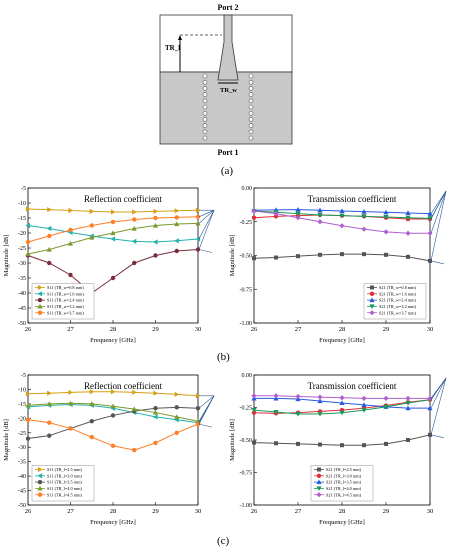 The image size is (454, 550). I want to click on tr-l-arrowhead, so click(180, 37).